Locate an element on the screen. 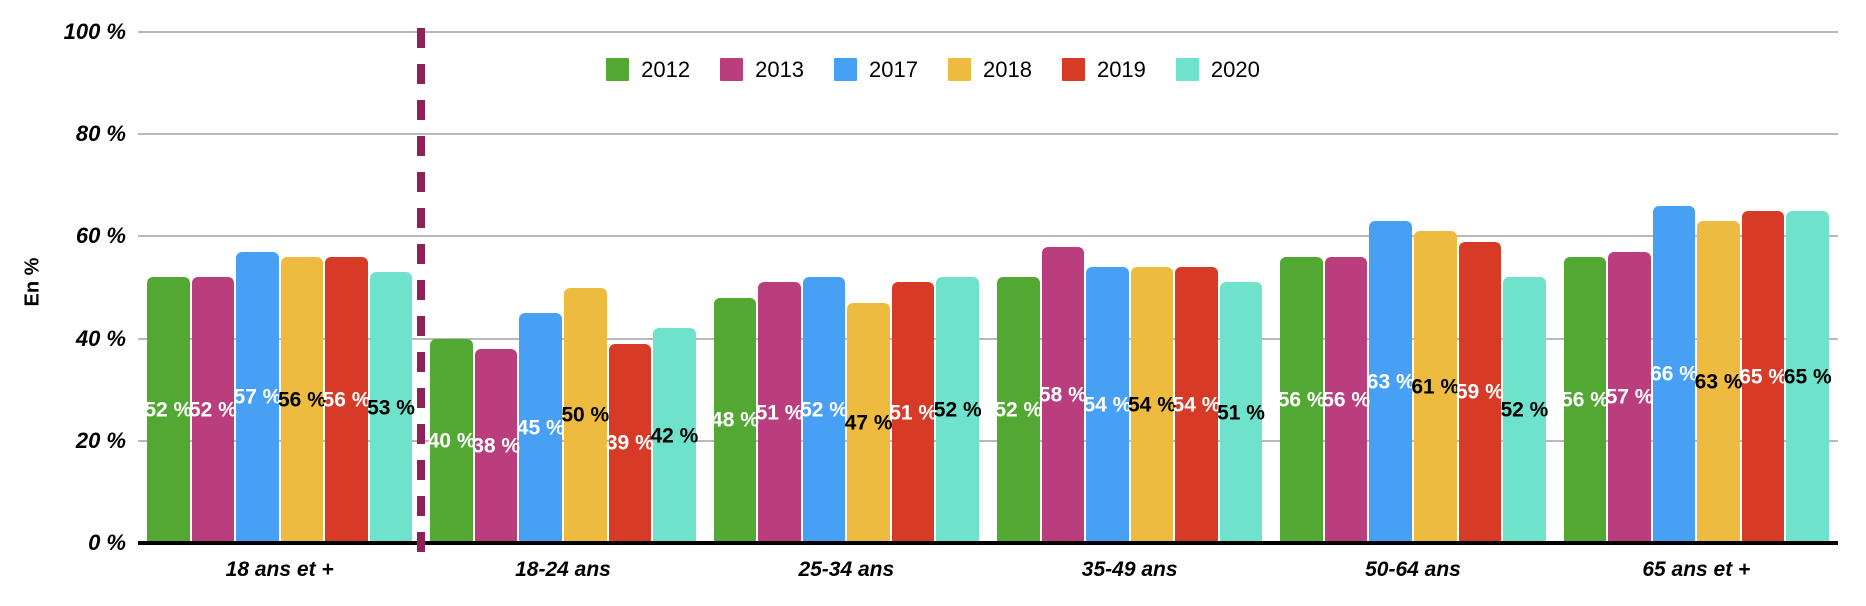 This screenshot has height=606, width=1866. y-tick-label-40: 40 % is located at coordinates (100, 338).